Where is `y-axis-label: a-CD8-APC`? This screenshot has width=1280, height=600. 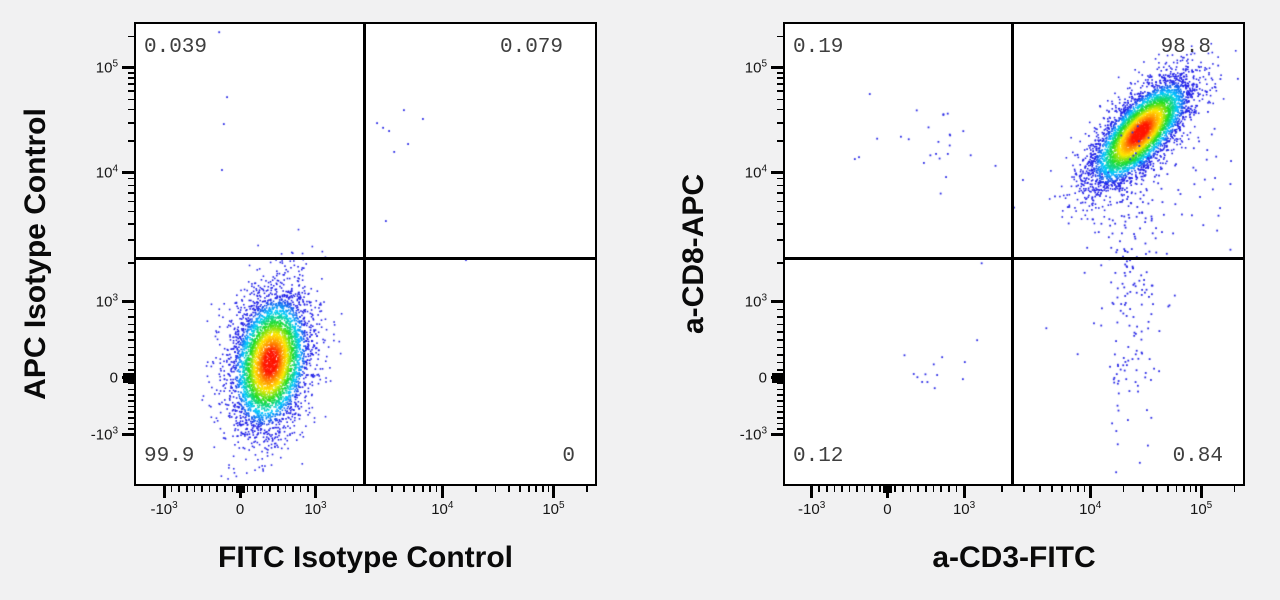 y-axis-label: a-CD8-APC is located at coordinates (693, 254).